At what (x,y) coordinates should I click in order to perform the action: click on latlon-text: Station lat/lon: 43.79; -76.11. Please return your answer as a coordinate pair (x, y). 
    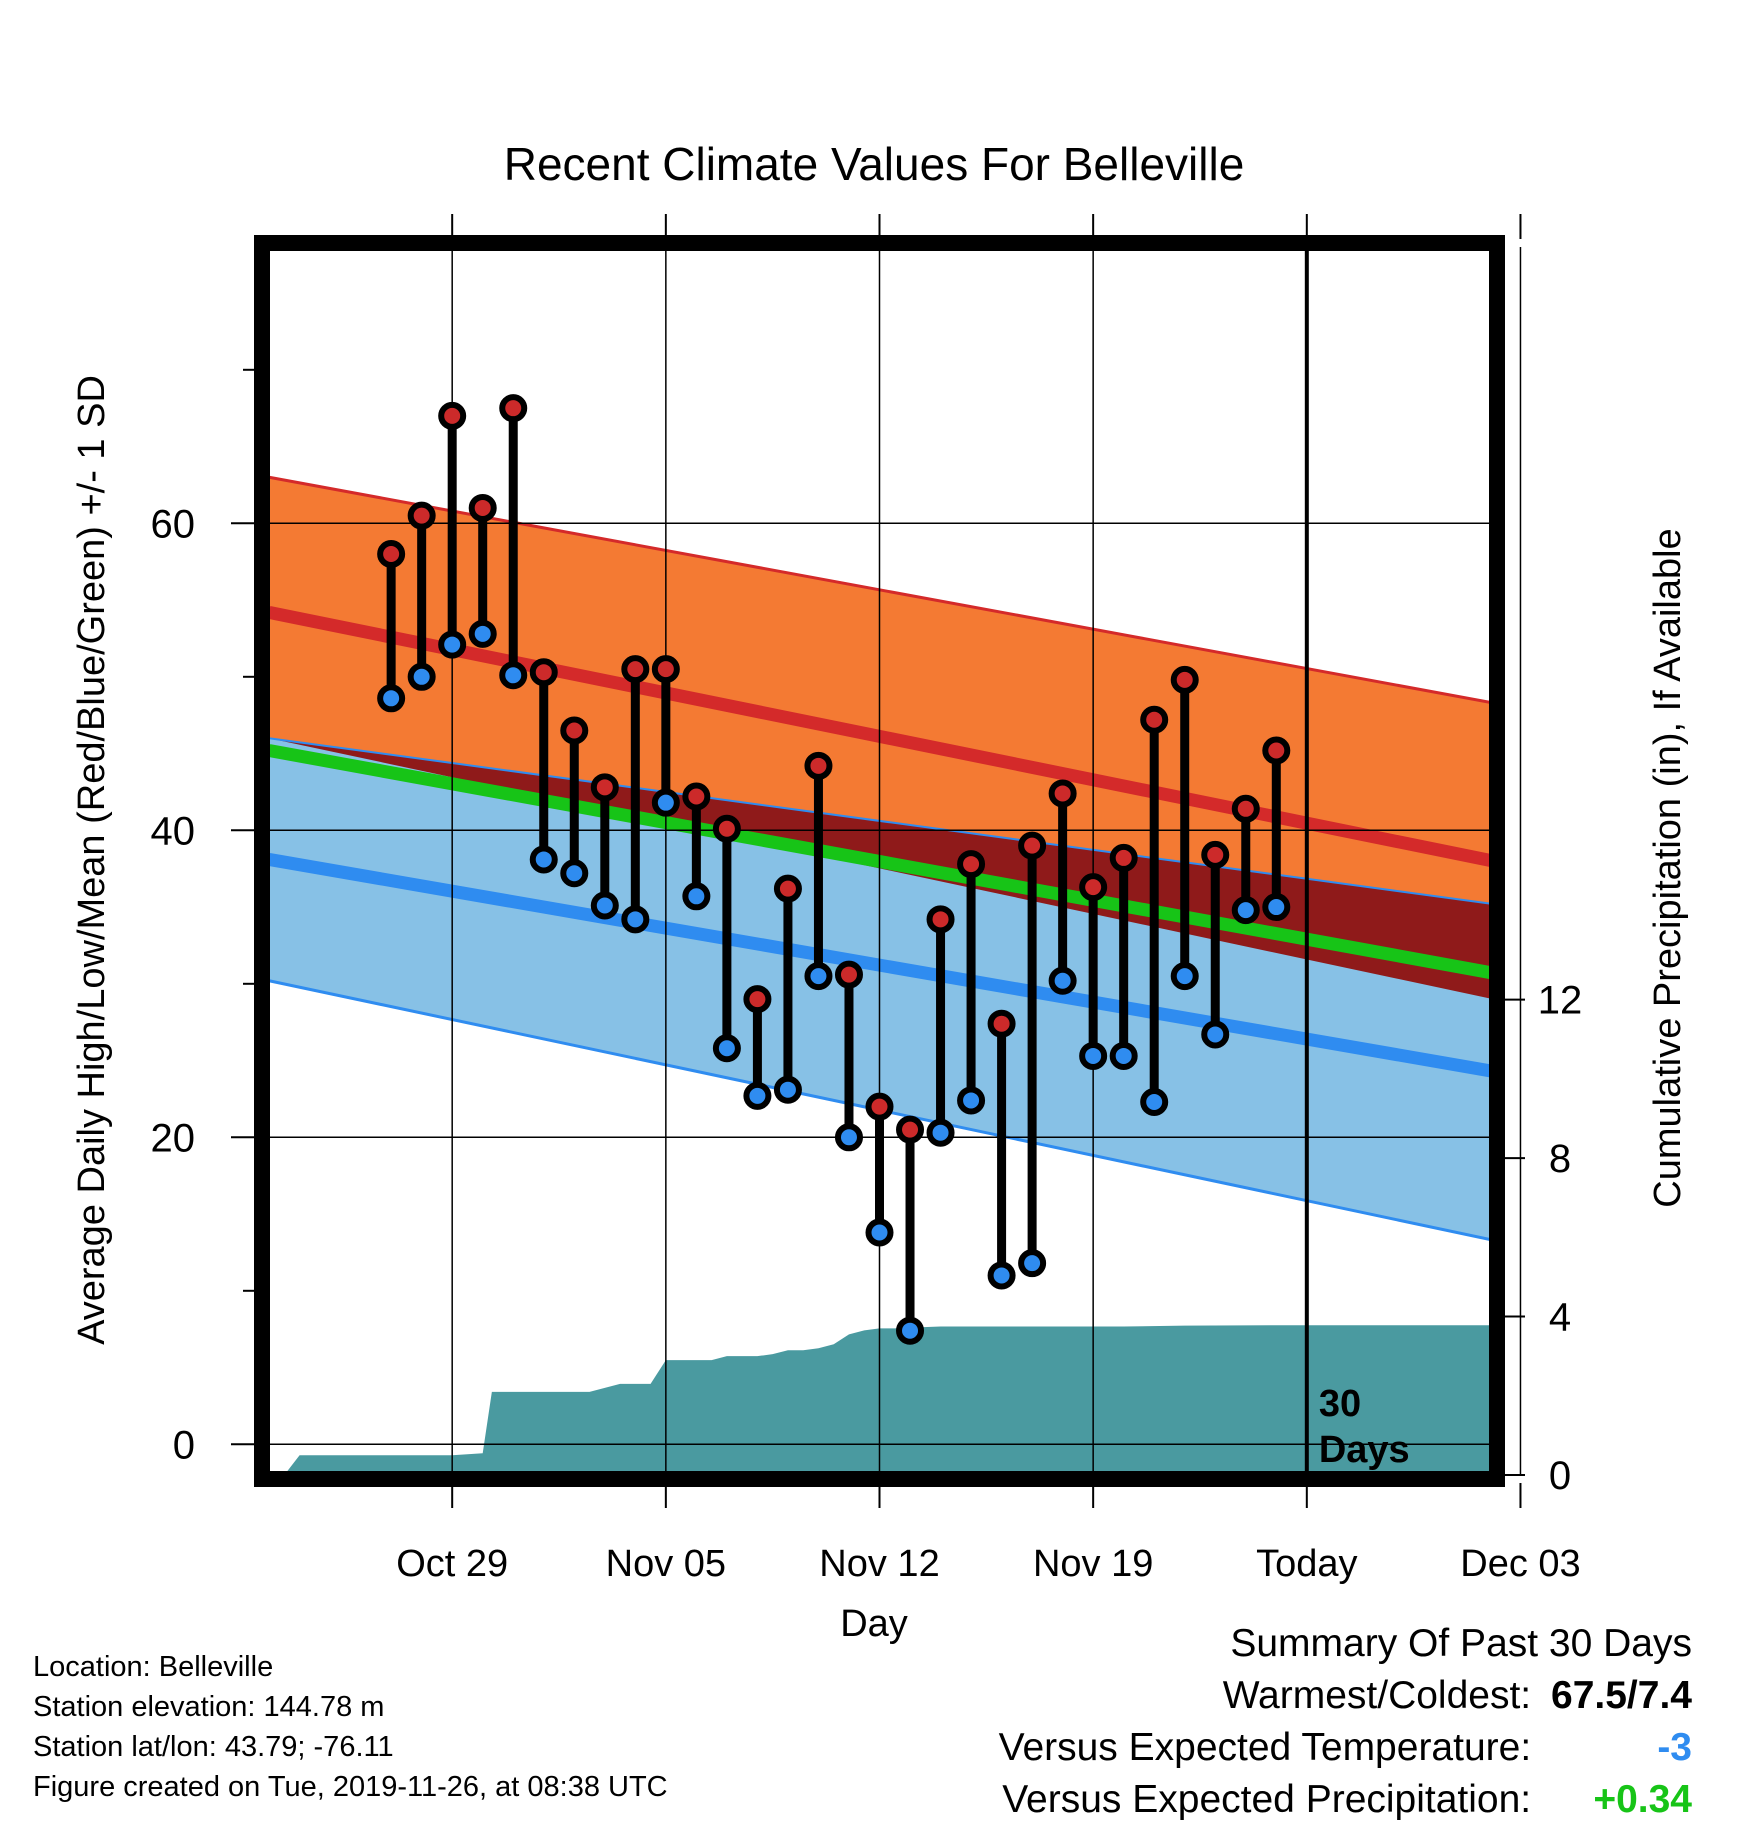
    Looking at the image, I should click on (213, 1747).